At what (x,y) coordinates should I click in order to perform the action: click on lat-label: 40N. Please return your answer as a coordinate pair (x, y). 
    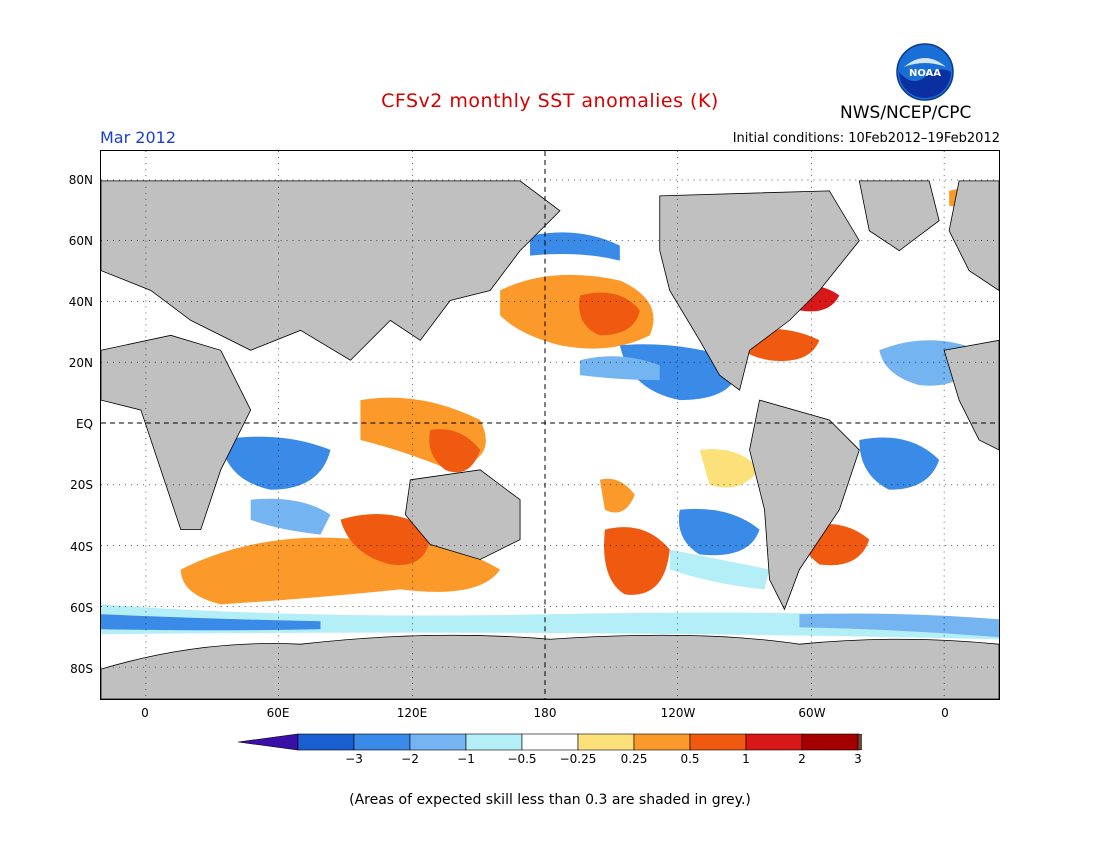
    Looking at the image, I should click on (80, 302).